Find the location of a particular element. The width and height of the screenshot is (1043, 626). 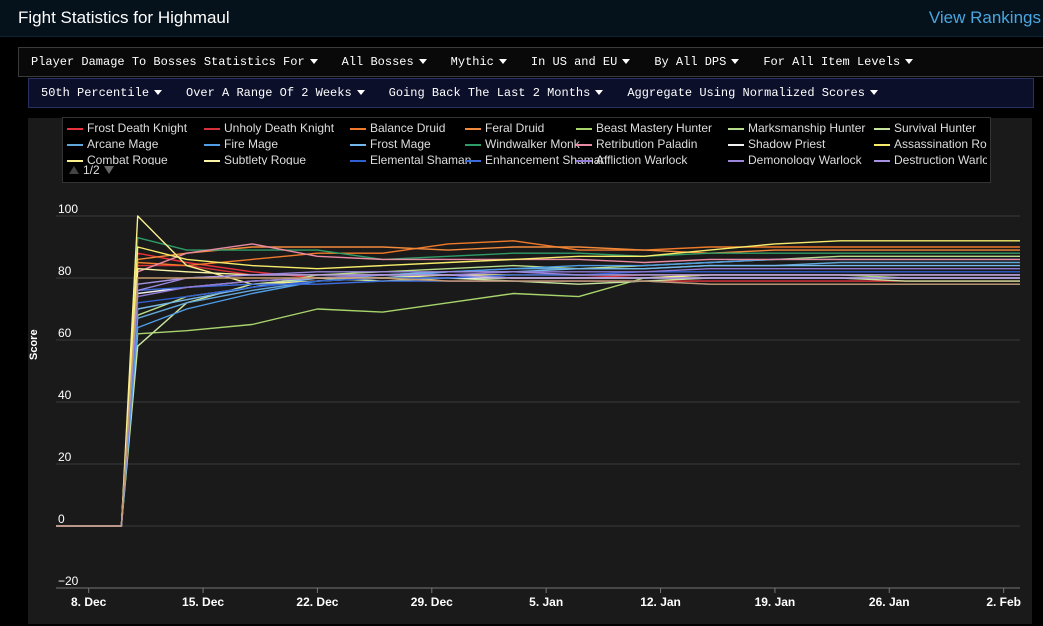

legend-item: Windwalker Monk is located at coordinates (522, 144).